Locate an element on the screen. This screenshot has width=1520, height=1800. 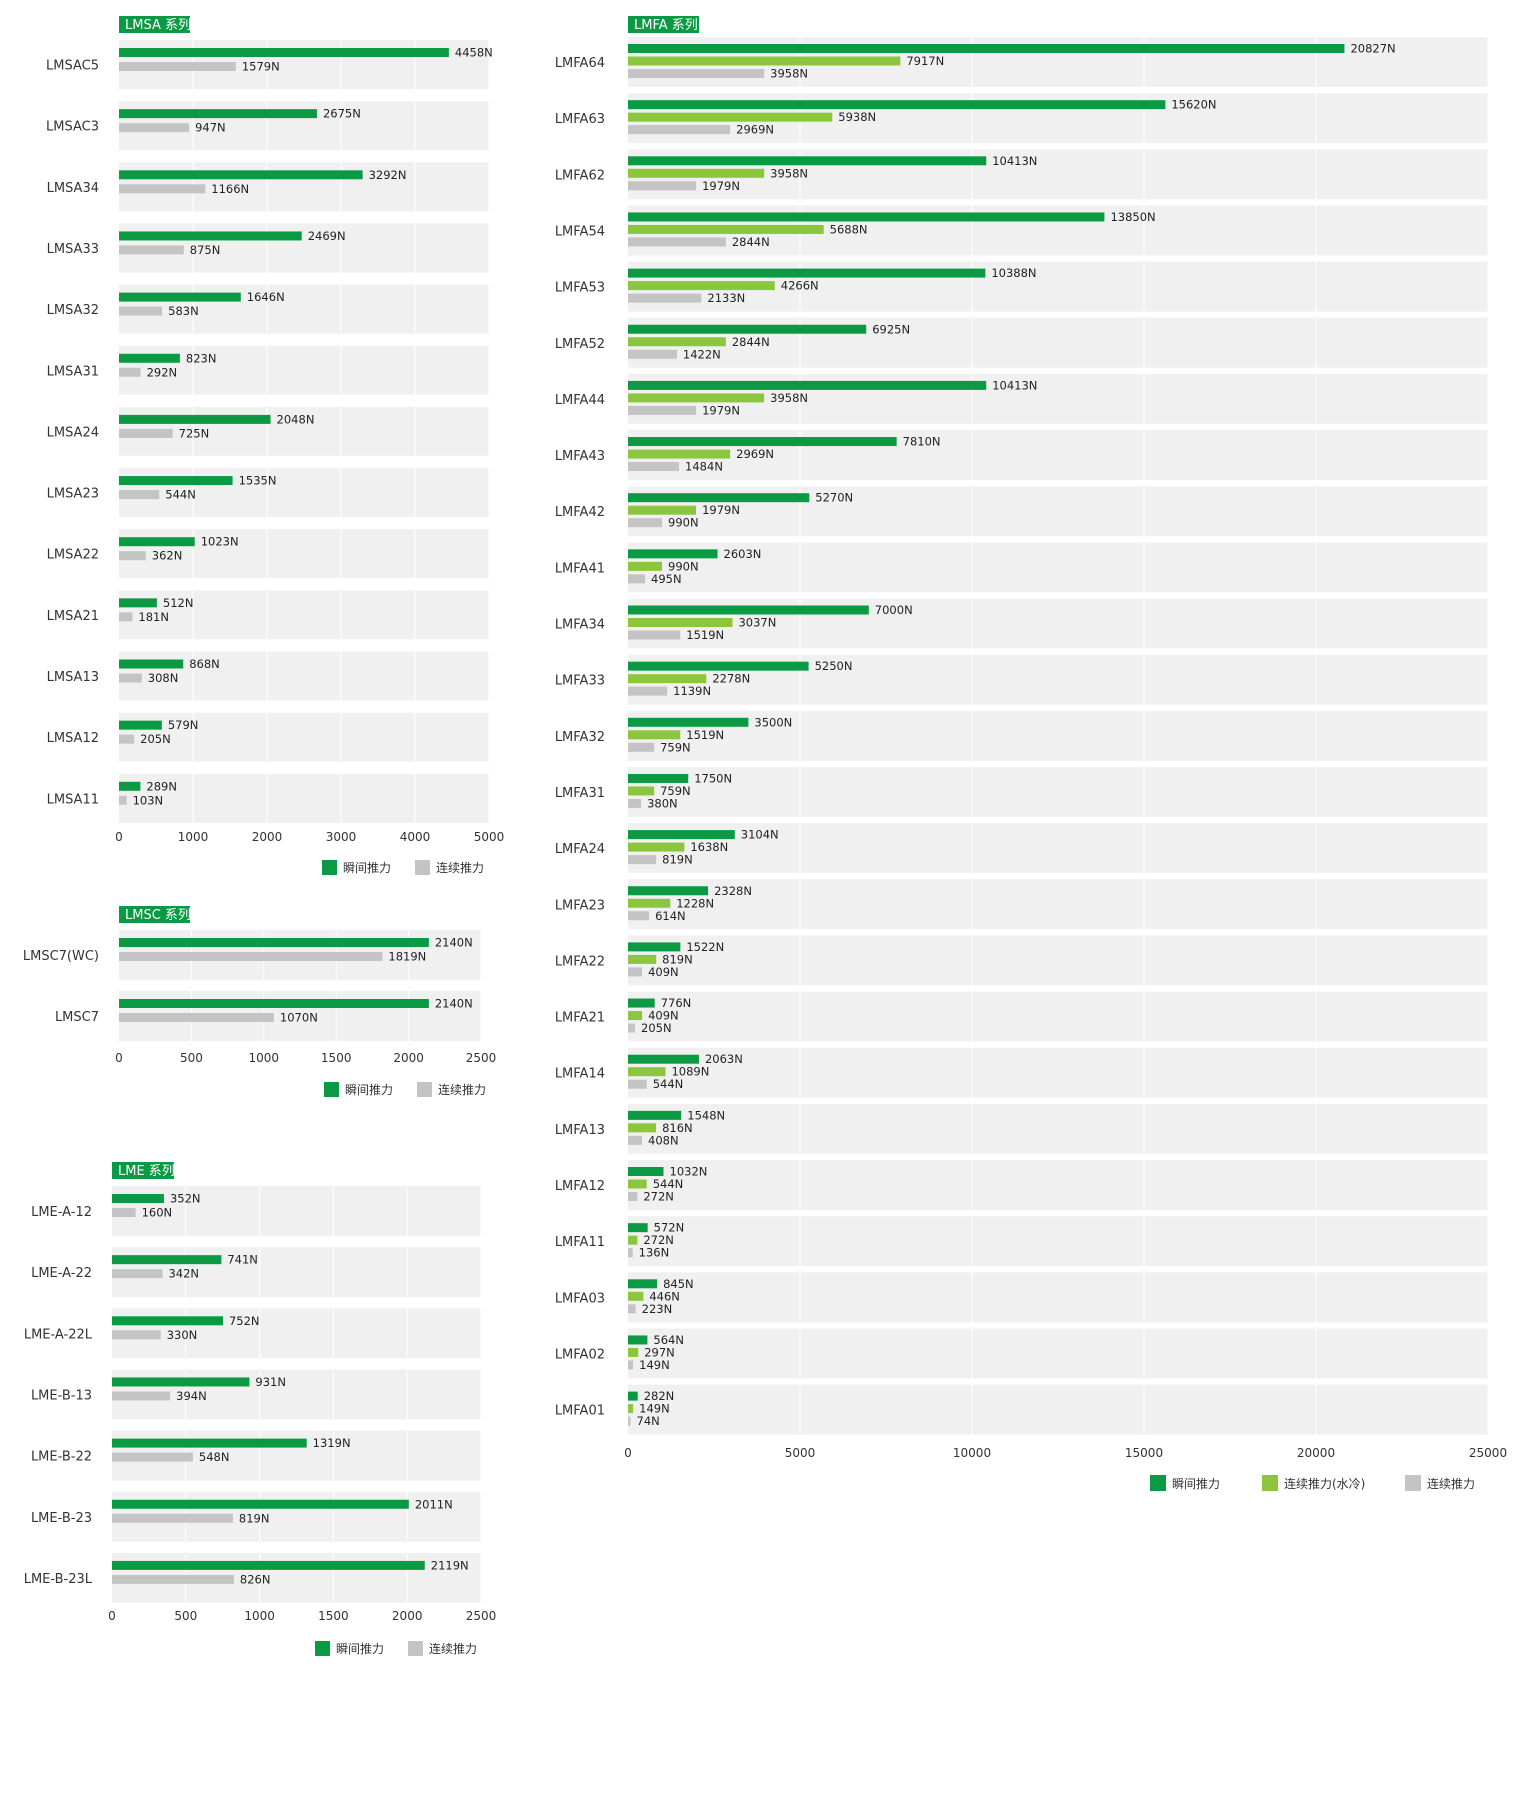
lme-x-tick-label: 1000 is located at coordinates (259, 1616).